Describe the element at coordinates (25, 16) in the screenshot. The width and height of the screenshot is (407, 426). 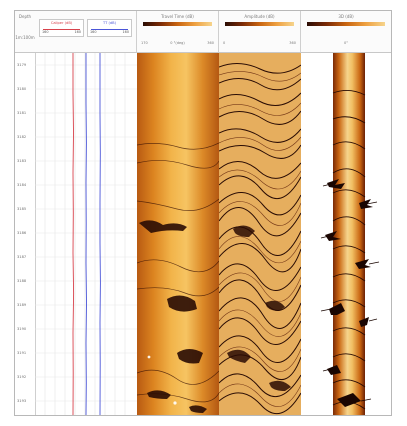
I see `depth-header-label: Depth` at that location.